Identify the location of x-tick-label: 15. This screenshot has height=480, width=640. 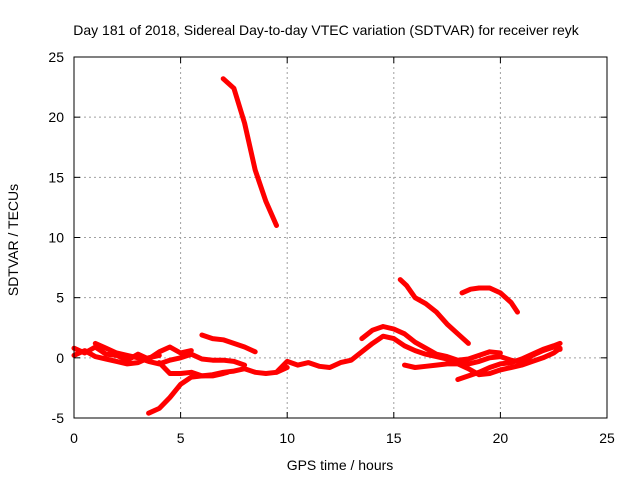
(394, 438).